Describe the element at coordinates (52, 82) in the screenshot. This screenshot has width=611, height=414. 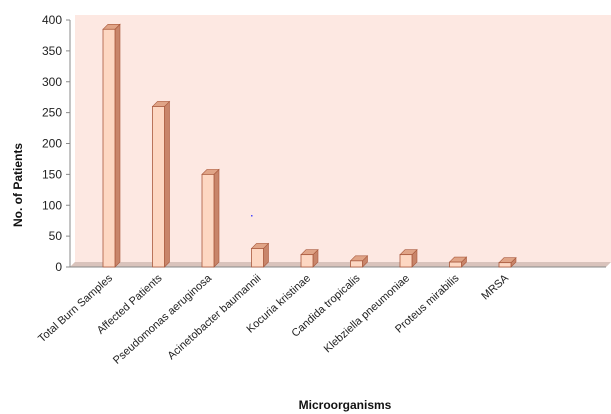
I see `y-tick-label: 300` at that location.